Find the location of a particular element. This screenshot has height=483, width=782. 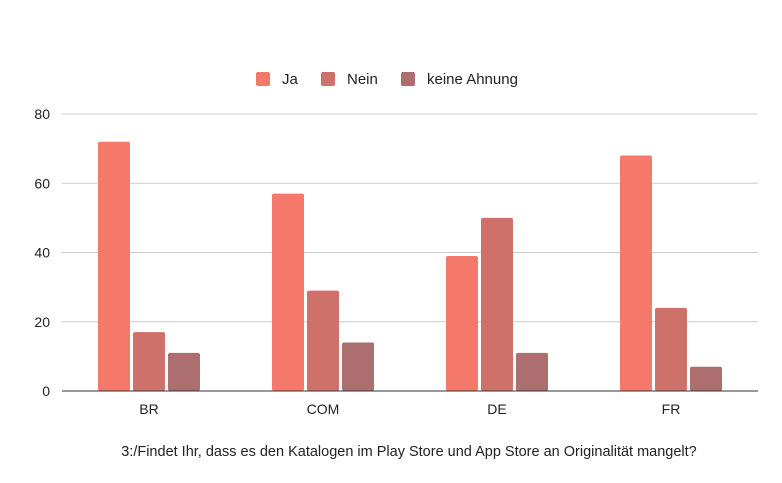

bar-de-keine-ahnung is located at coordinates (532, 371).